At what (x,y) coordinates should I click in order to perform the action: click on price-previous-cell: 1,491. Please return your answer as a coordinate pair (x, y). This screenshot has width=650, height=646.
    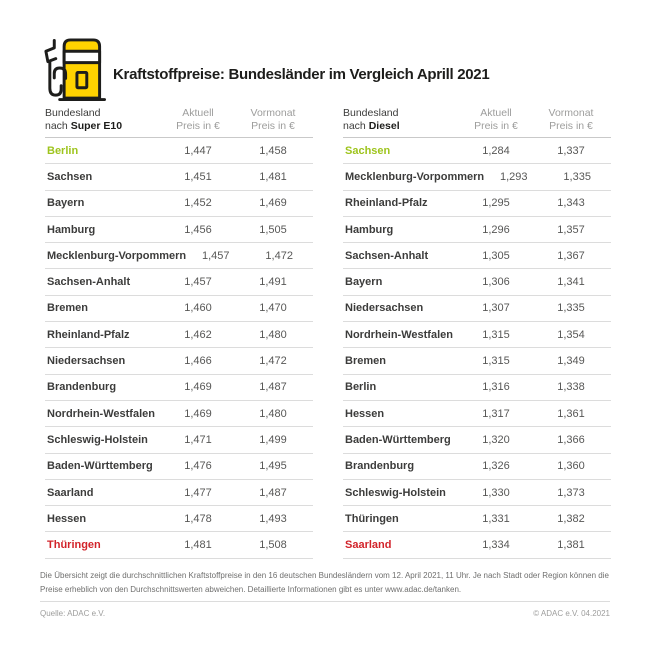
    Looking at the image, I should click on (273, 282).